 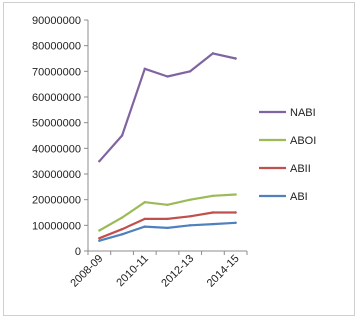 I want to click on y-tick-label: 50000000, so click(x=56, y=124).